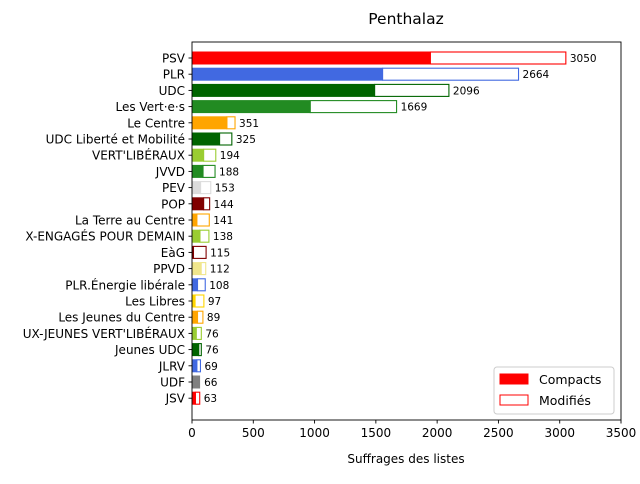 This screenshot has width=640, height=484. Describe the element at coordinates (121, 318) in the screenshot. I see `category-label: Les Jeunes du Centre` at that location.